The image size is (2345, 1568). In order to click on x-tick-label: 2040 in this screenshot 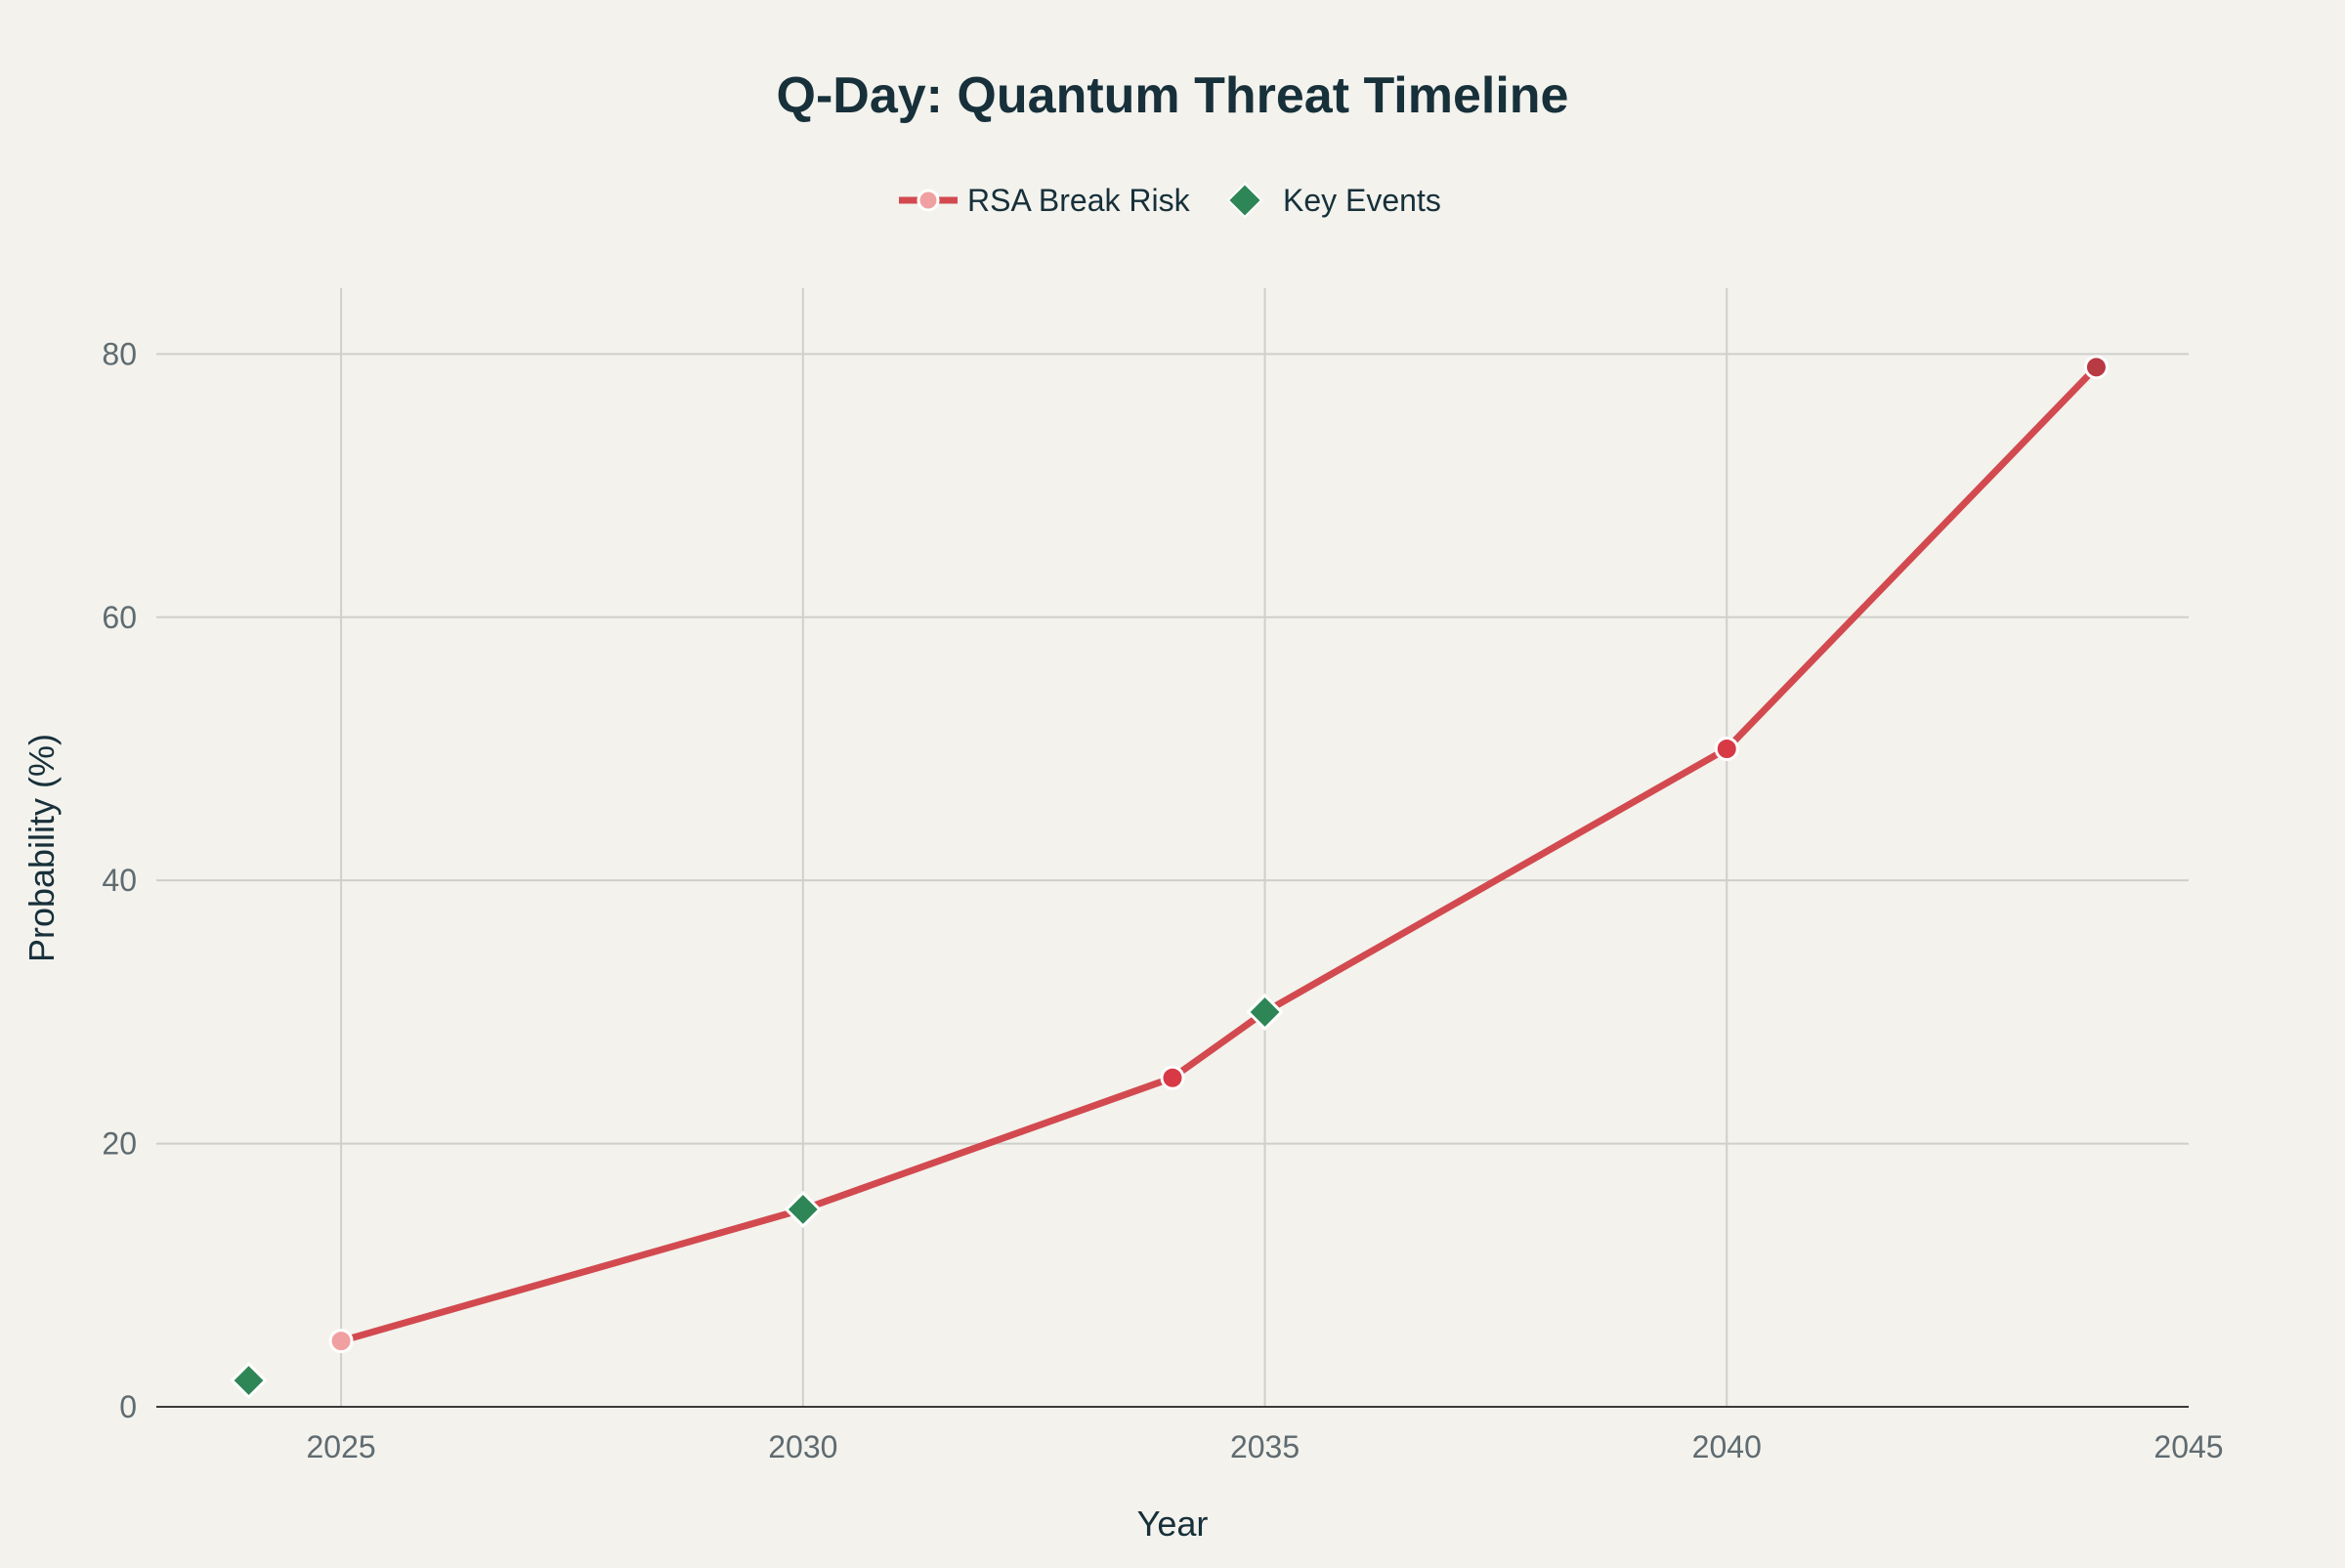, I will do `click(1727, 1446)`.